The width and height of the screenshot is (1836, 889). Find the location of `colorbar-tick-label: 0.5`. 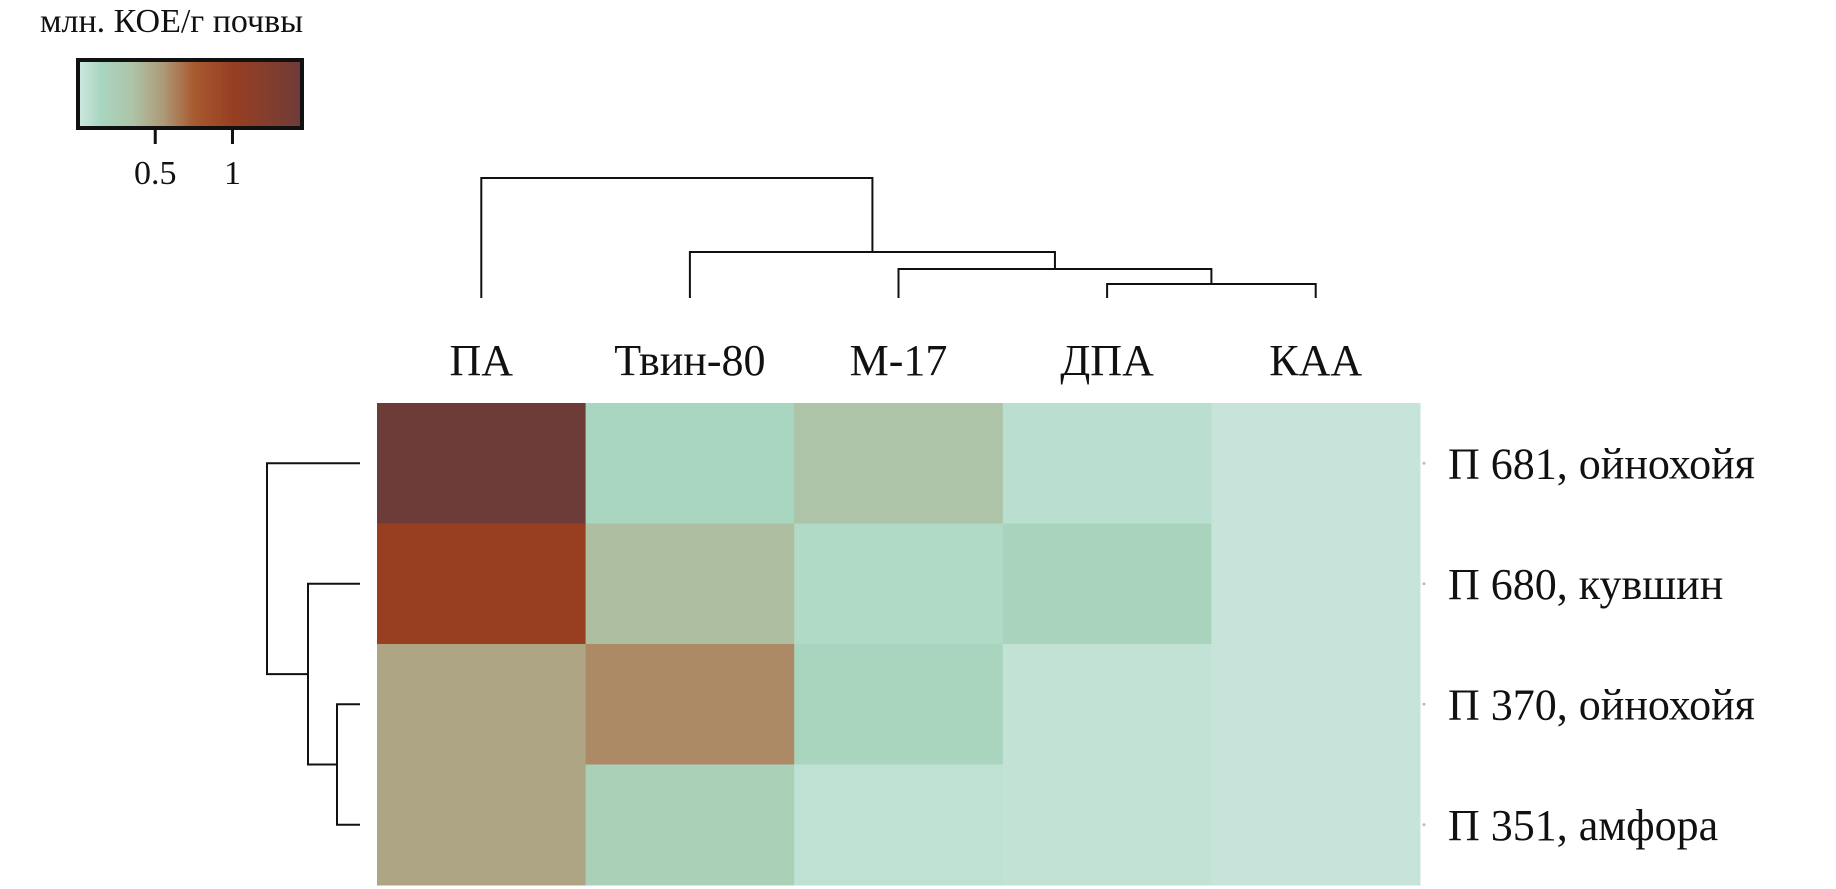

colorbar-tick-label: 0.5 is located at coordinates (155, 173).